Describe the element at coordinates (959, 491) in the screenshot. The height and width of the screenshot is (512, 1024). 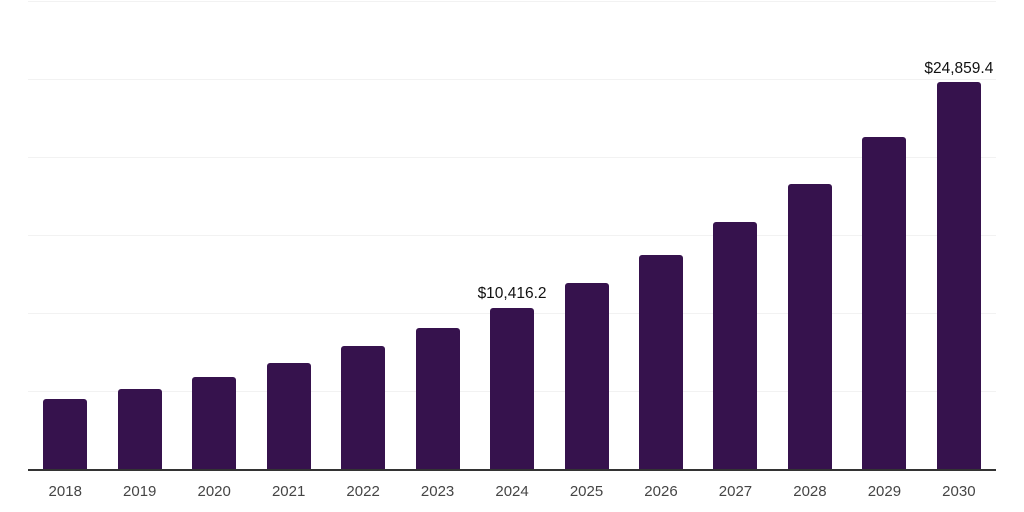
I see `x-tick-label-2030: 2030` at that location.